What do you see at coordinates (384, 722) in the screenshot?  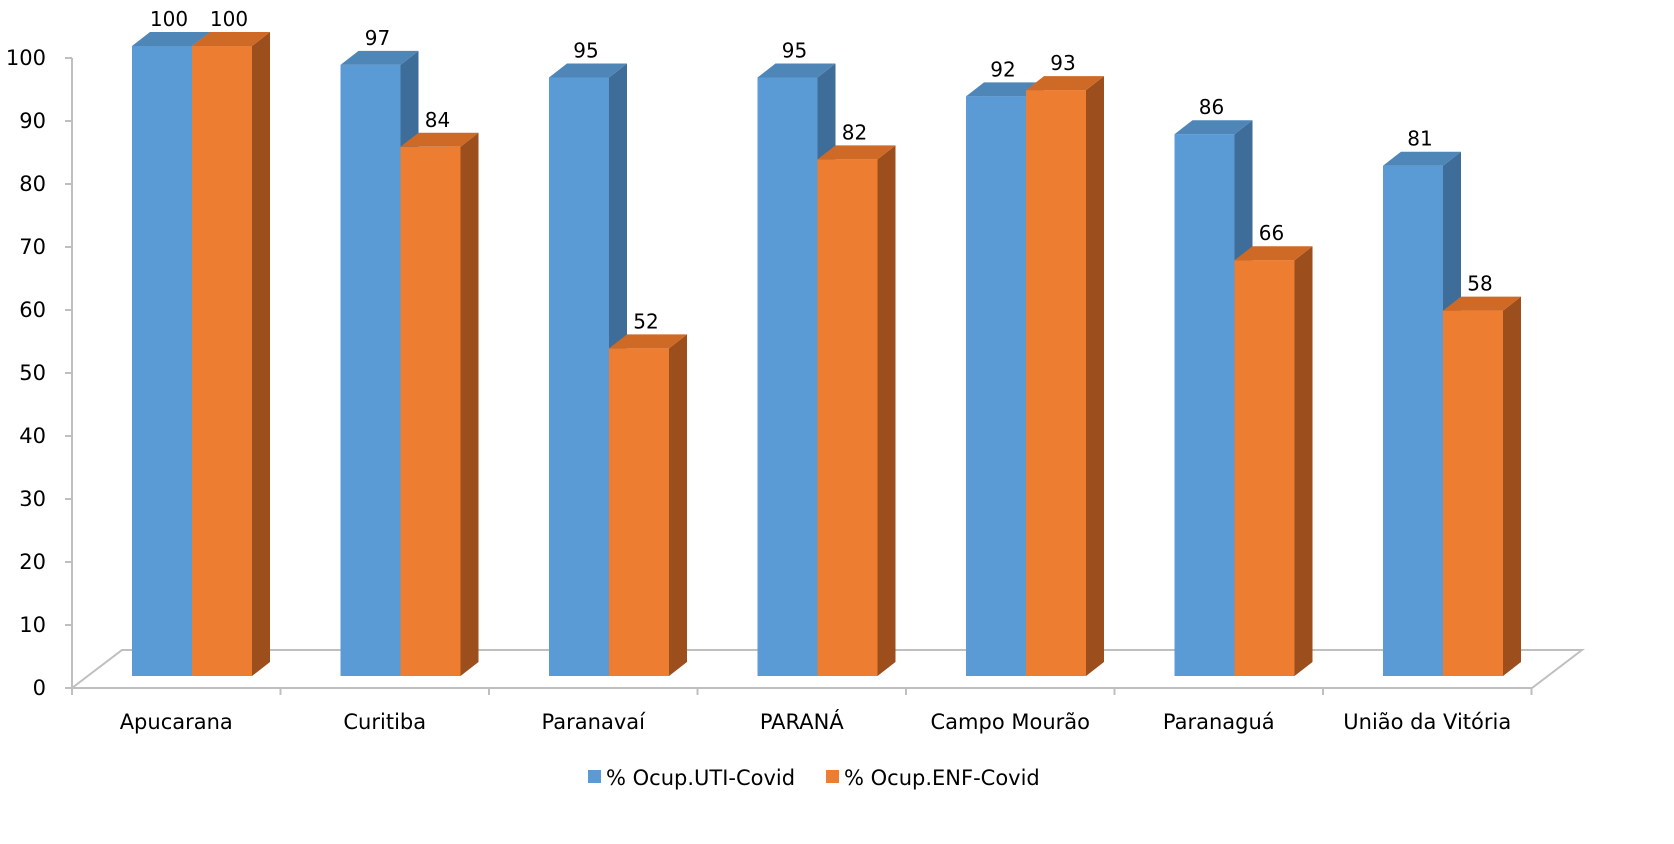 I see `x-tick-label: Curitiba` at bounding box center [384, 722].